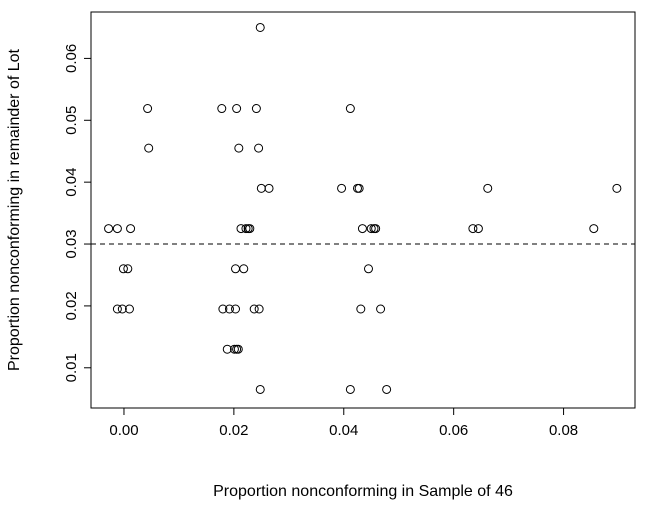 The image size is (652, 507). Describe the element at coordinates (71, 243) in the screenshot. I see `y-tick-label: 0.03` at that location.